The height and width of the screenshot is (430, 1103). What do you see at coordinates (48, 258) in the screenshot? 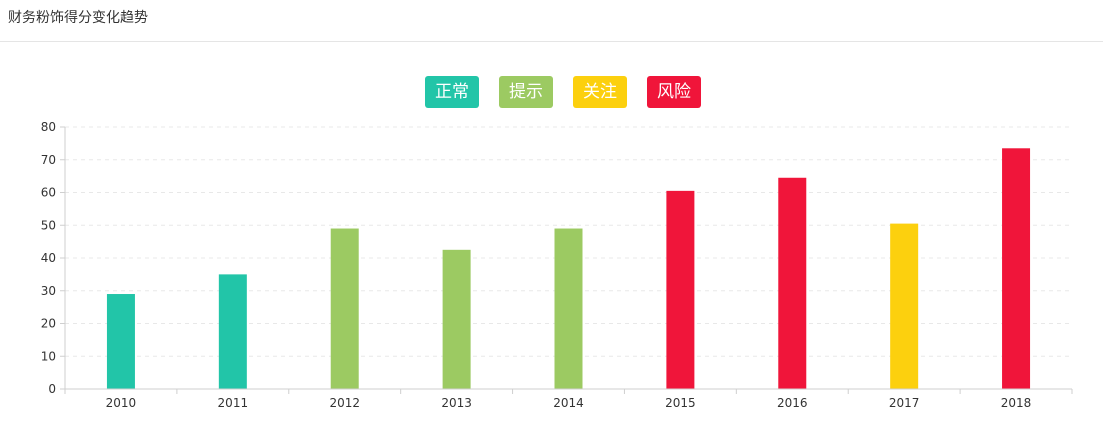
I see `y-tick-label: 40` at bounding box center [48, 258].